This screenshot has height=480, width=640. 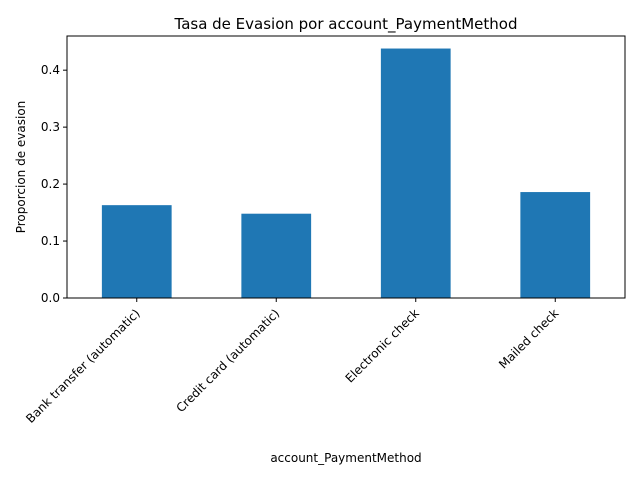 What do you see at coordinates (382, 345) in the screenshot?
I see `x-tick-label-2: Electronic check` at bounding box center [382, 345].